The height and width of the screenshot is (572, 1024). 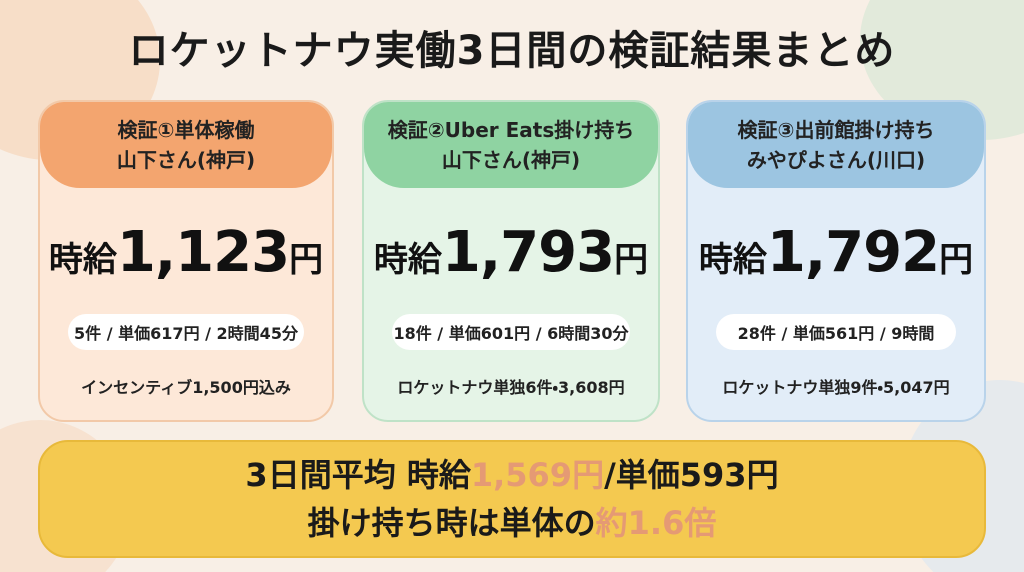 I want to click on card-header-line: 検証②Uber Eats掛け持ち, so click(x=511, y=130).